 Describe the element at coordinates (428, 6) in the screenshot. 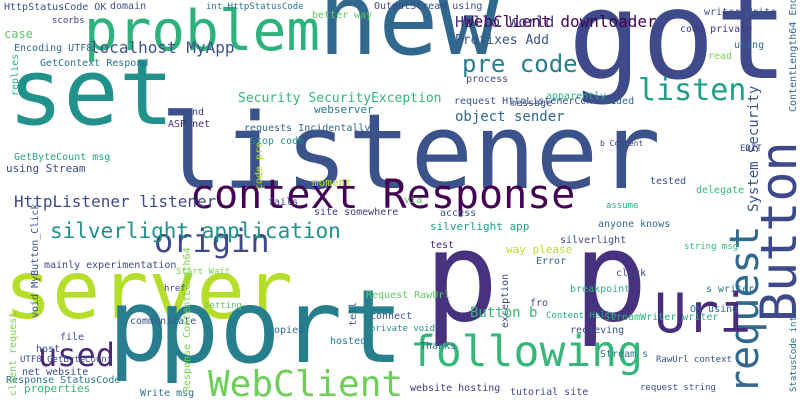

I see `word: OutputStream using` at that location.